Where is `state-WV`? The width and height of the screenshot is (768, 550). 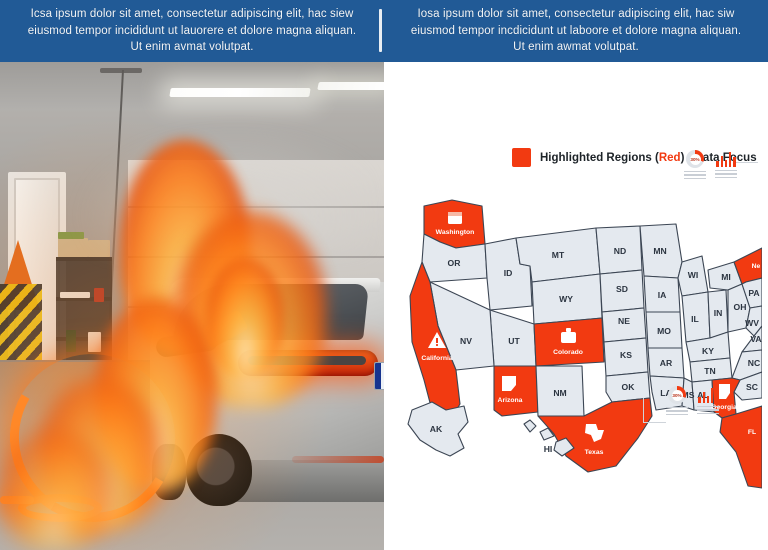
state-WV is located at coordinates (753, 321).